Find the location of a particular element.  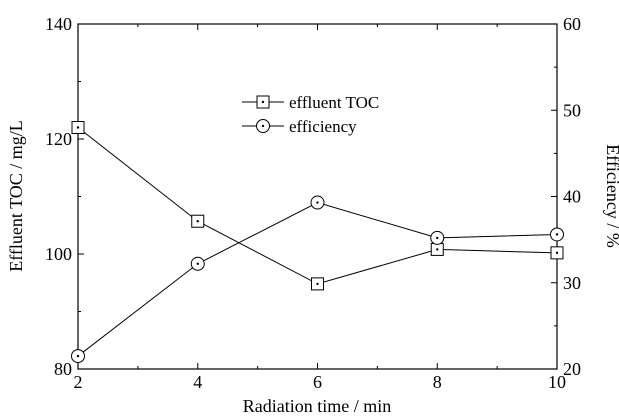

right-y-tick-label: 60 is located at coordinates (572, 24).